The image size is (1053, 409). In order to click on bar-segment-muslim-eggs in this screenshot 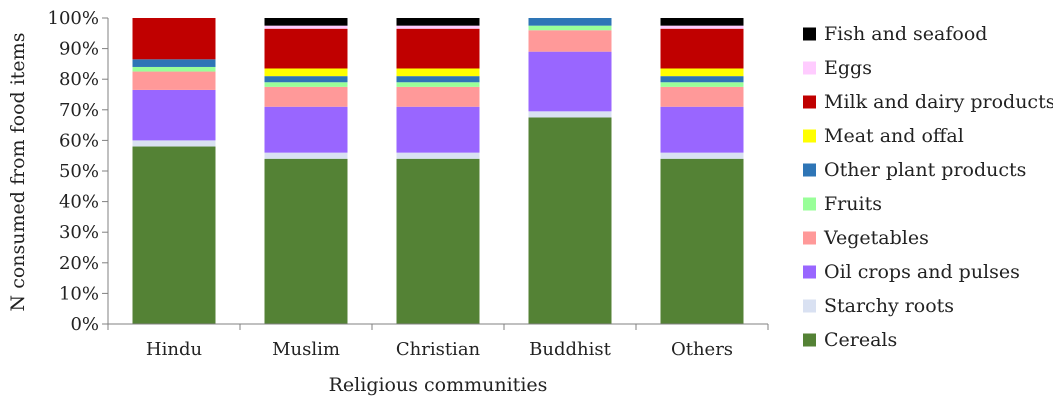, I will do `click(306, 27)`.